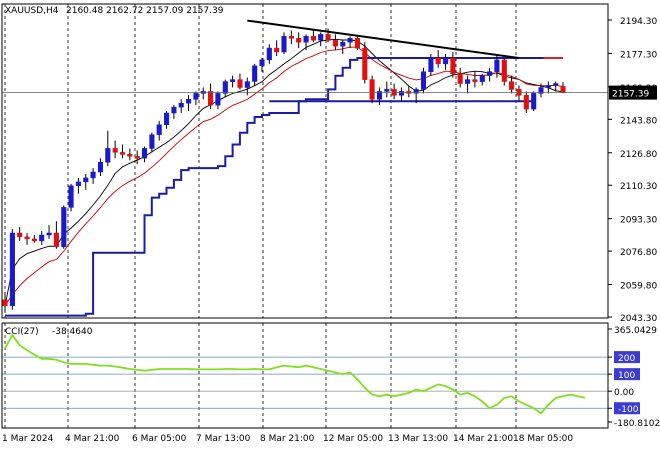  What do you see at coordinates (630, 95) in the screenshot?
I see `current-price-label: 2157.39` at bounding box center [630, 95].